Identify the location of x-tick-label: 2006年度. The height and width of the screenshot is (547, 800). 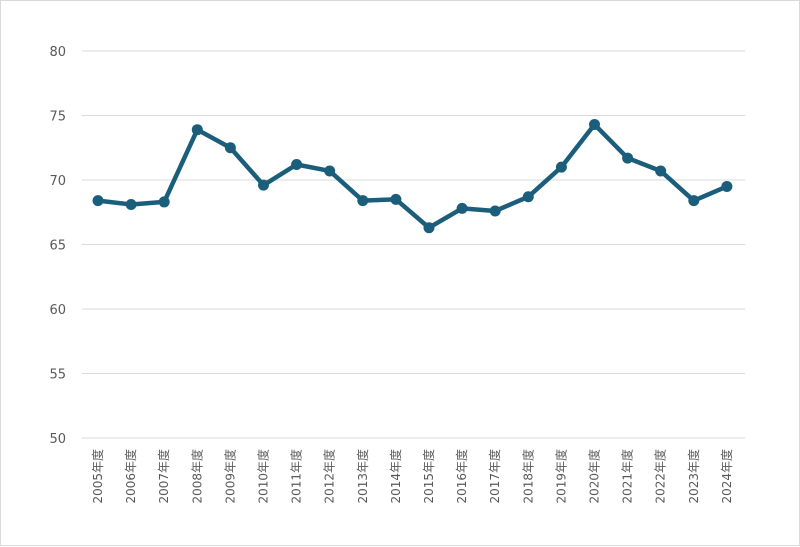
(130, 476).